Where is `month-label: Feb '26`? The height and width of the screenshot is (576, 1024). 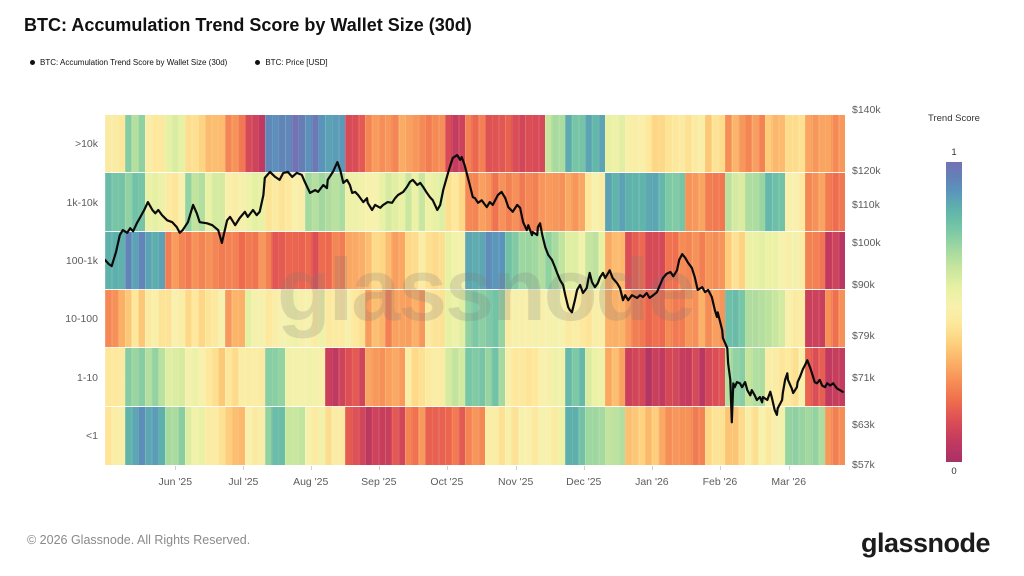 month-label: Feb '26 is located at coordinates (720, 482).